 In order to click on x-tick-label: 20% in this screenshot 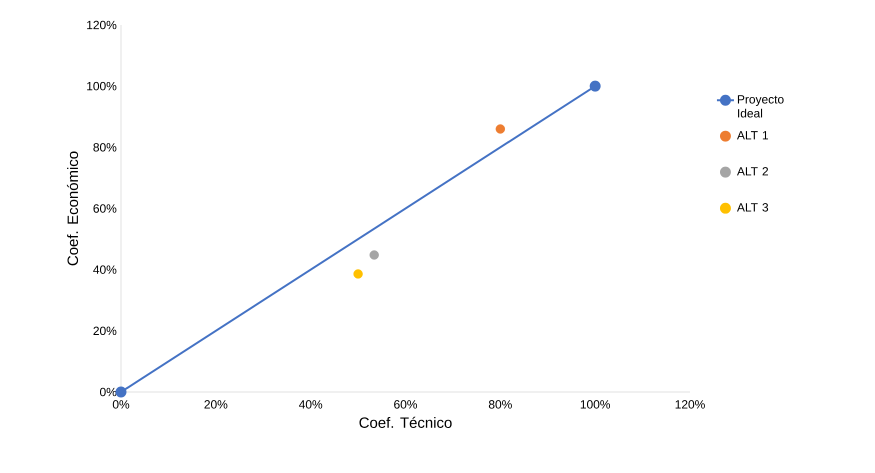, I will do `click(216, 404)`.